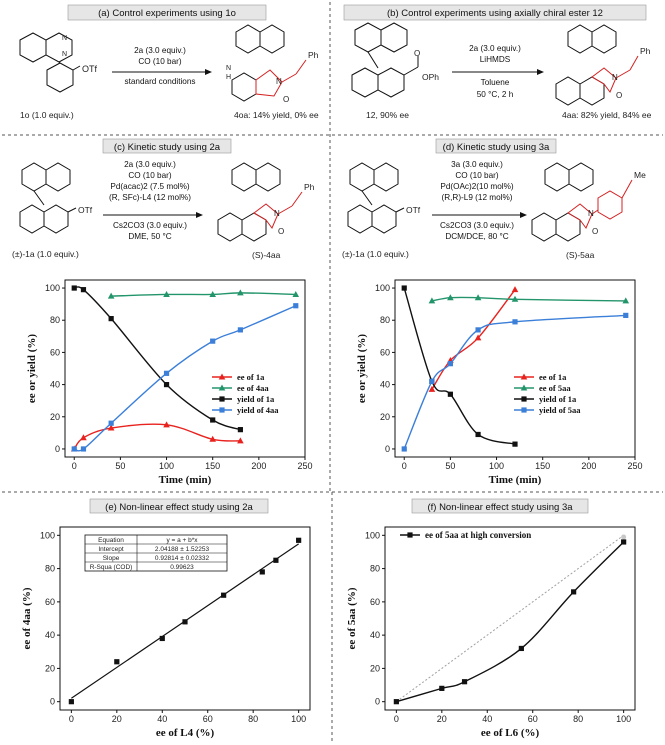  What do you see at coordinates (313, 55) in the screenshot?
I see `product-group: Ph` at bounding box center [313, 55].